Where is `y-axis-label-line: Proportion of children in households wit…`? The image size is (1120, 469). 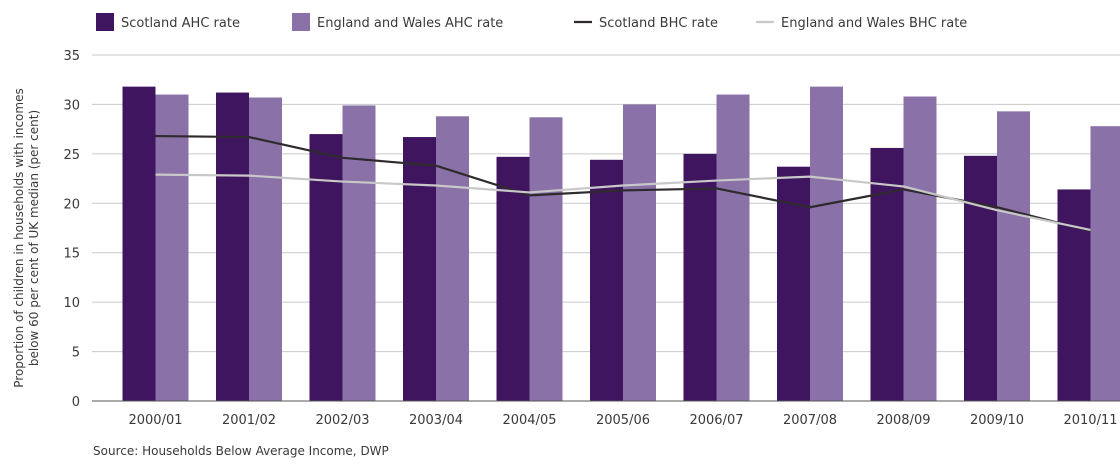
y-axis-label-line: Proportion of children in households wit… is located at coordinates (19, 237).